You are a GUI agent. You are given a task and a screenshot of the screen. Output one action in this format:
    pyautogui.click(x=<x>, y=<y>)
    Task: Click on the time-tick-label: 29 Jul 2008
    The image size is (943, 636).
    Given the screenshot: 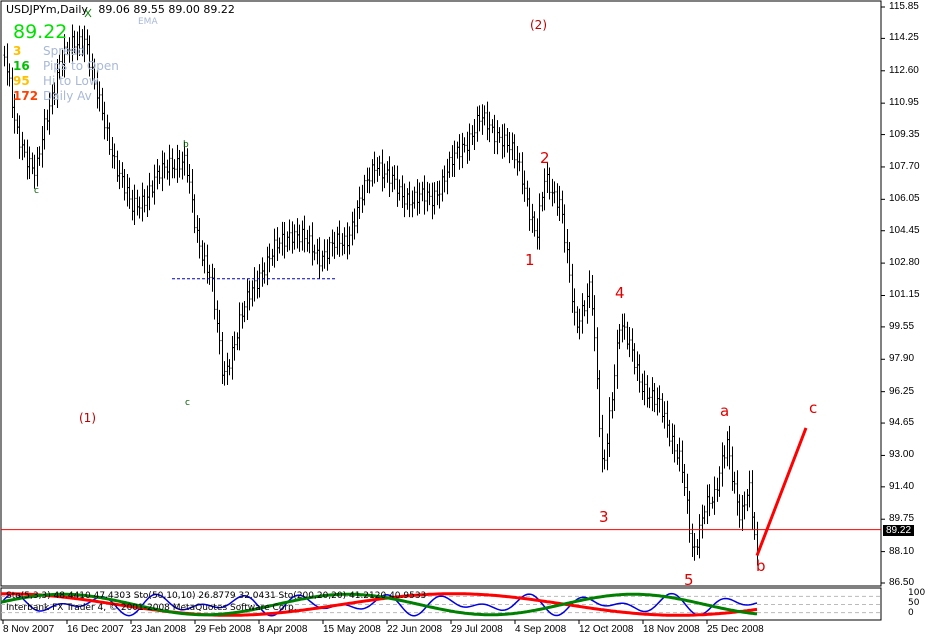 What is the action you would take?
    pyautogui.click(x=477, y=629)
    